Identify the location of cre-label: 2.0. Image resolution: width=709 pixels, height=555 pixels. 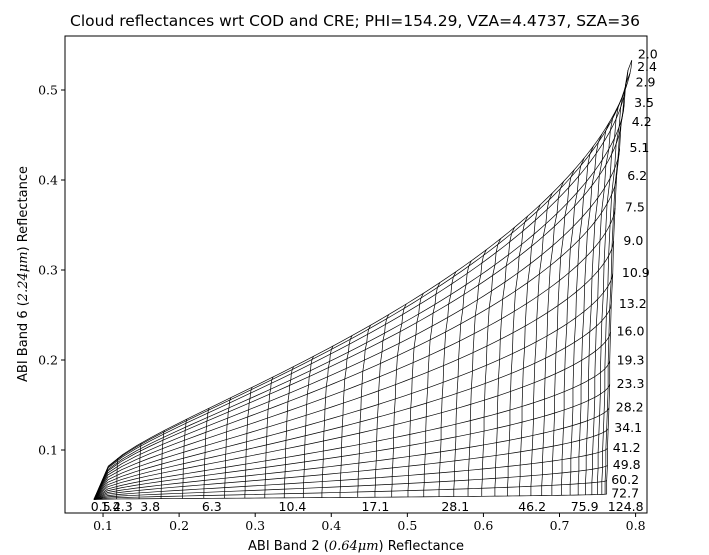
(648, 54).